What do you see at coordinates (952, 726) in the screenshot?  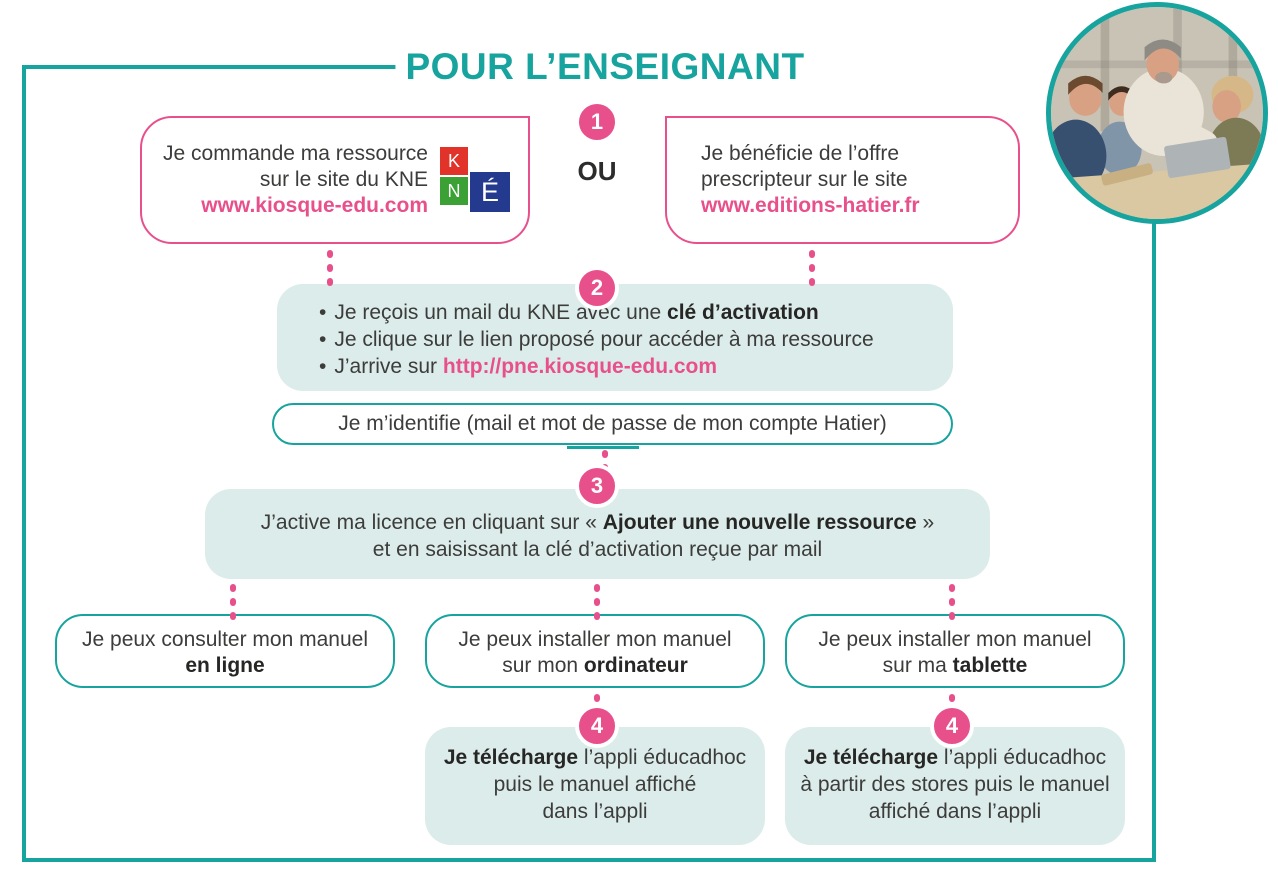 I see `step4-badge-tablet: 4` at bounding box center [952, 726].